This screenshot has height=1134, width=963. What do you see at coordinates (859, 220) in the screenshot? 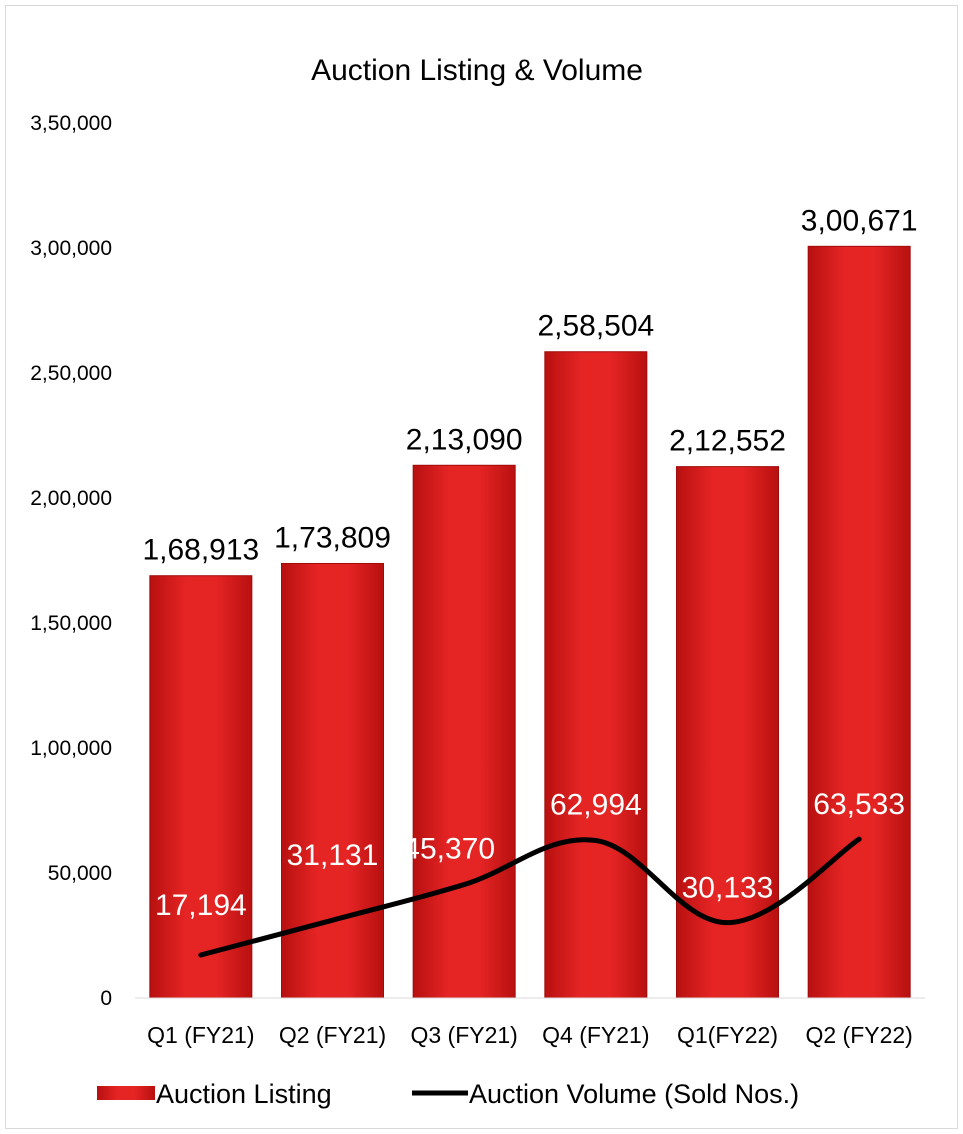
I see `bar-data-label: 3,00,671` at bounding box center [859, 220].